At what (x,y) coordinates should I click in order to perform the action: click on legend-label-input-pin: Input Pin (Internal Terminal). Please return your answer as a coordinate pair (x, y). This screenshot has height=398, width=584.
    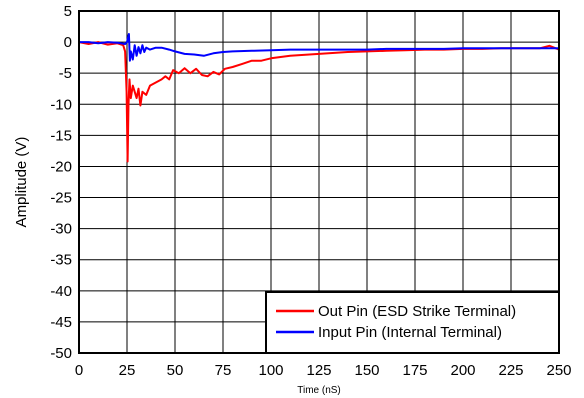
    Looking at the image, I should click on (410, 332).